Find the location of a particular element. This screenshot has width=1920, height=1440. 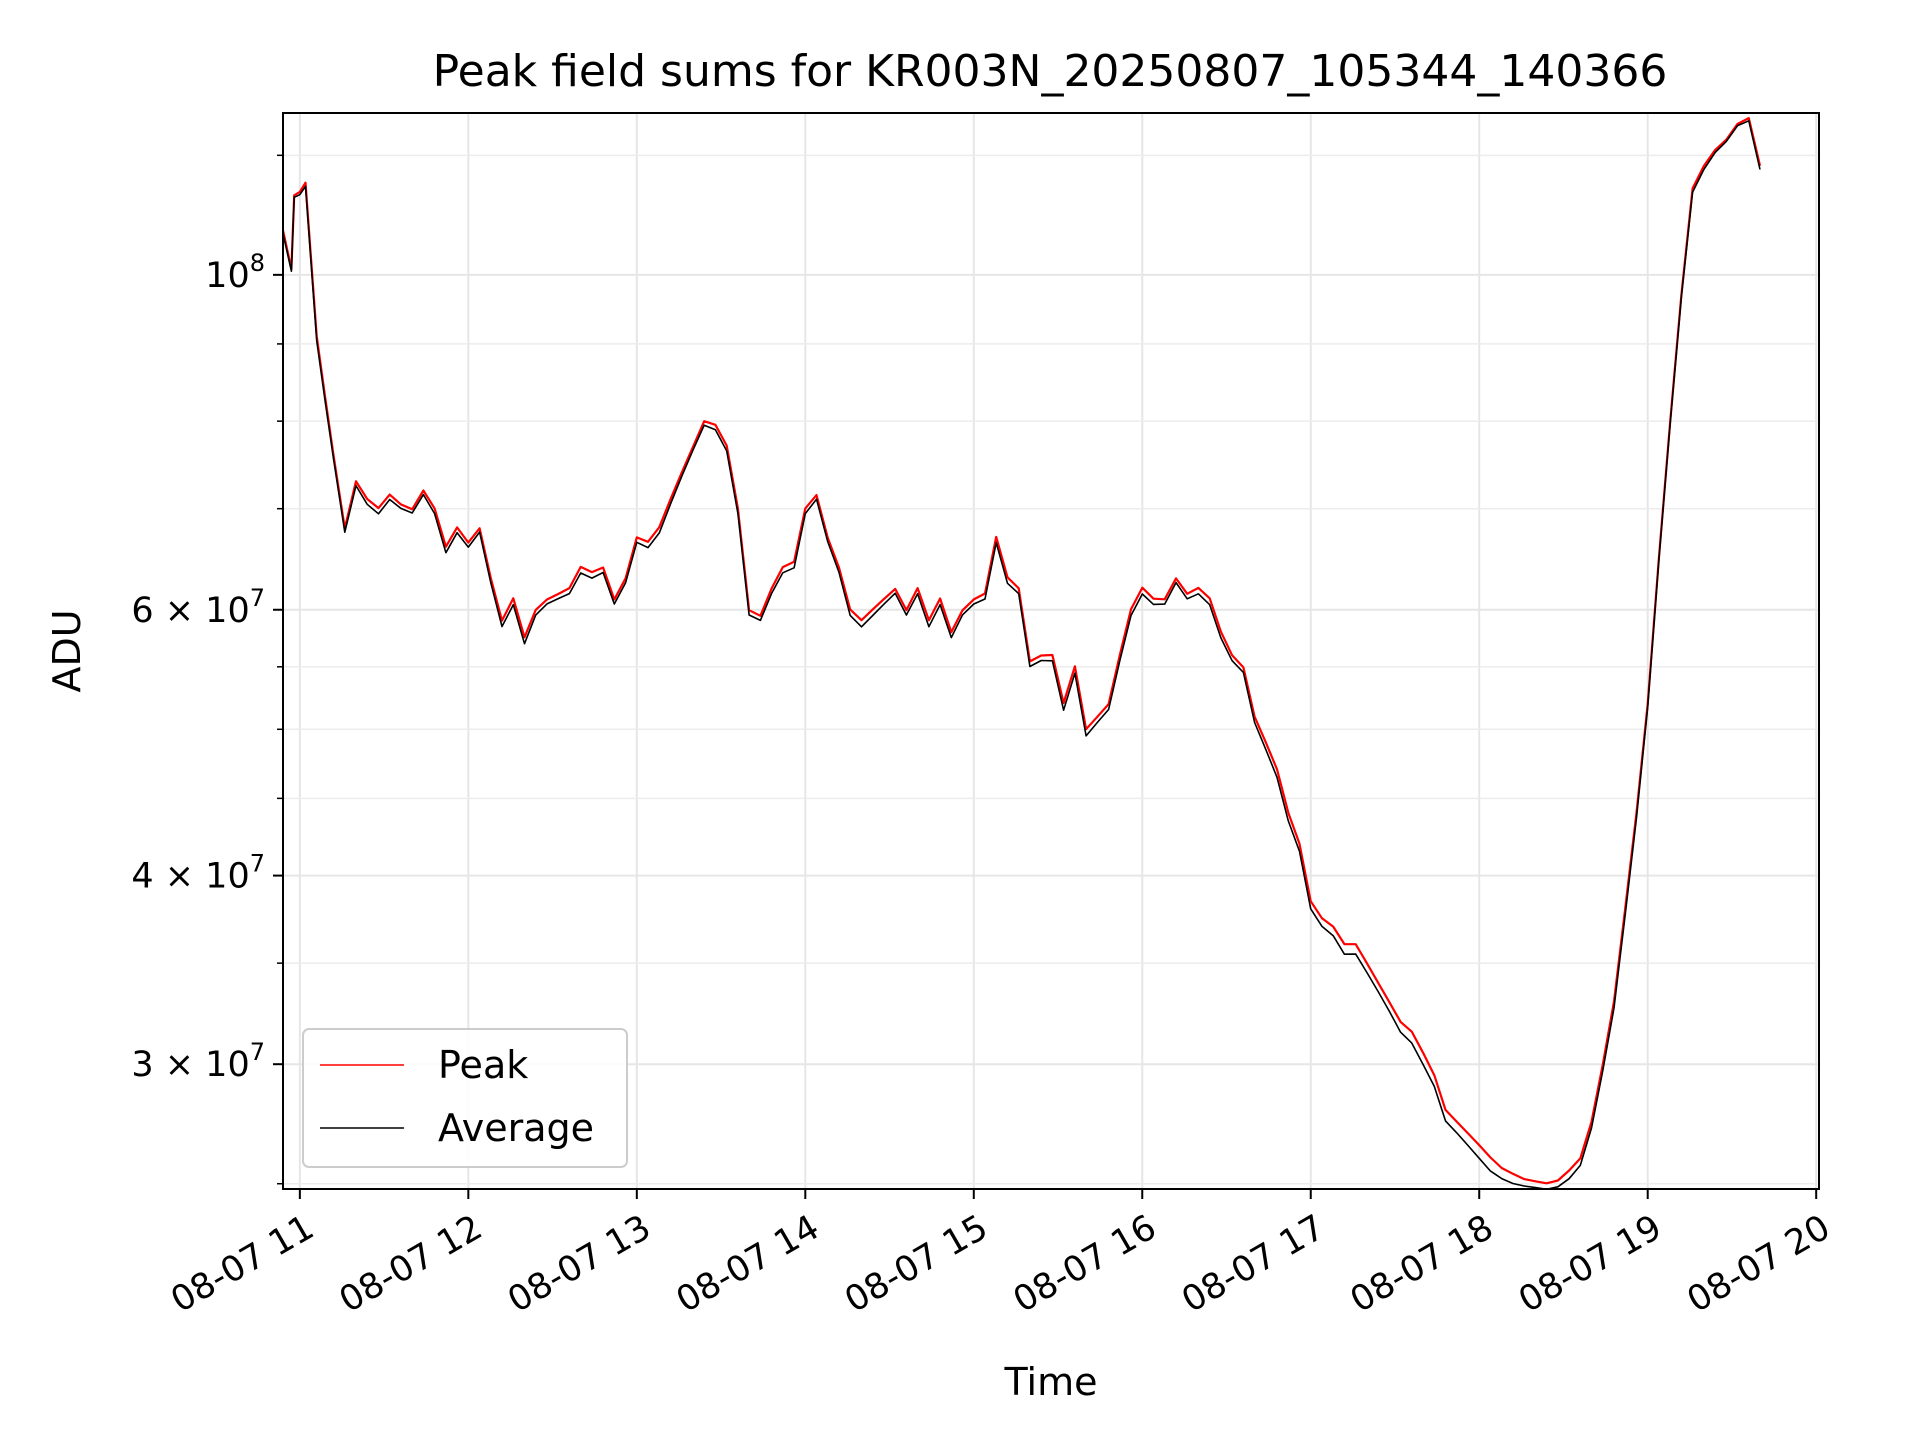

x-axis-label: Time is located at coordinates (1051, 1382).